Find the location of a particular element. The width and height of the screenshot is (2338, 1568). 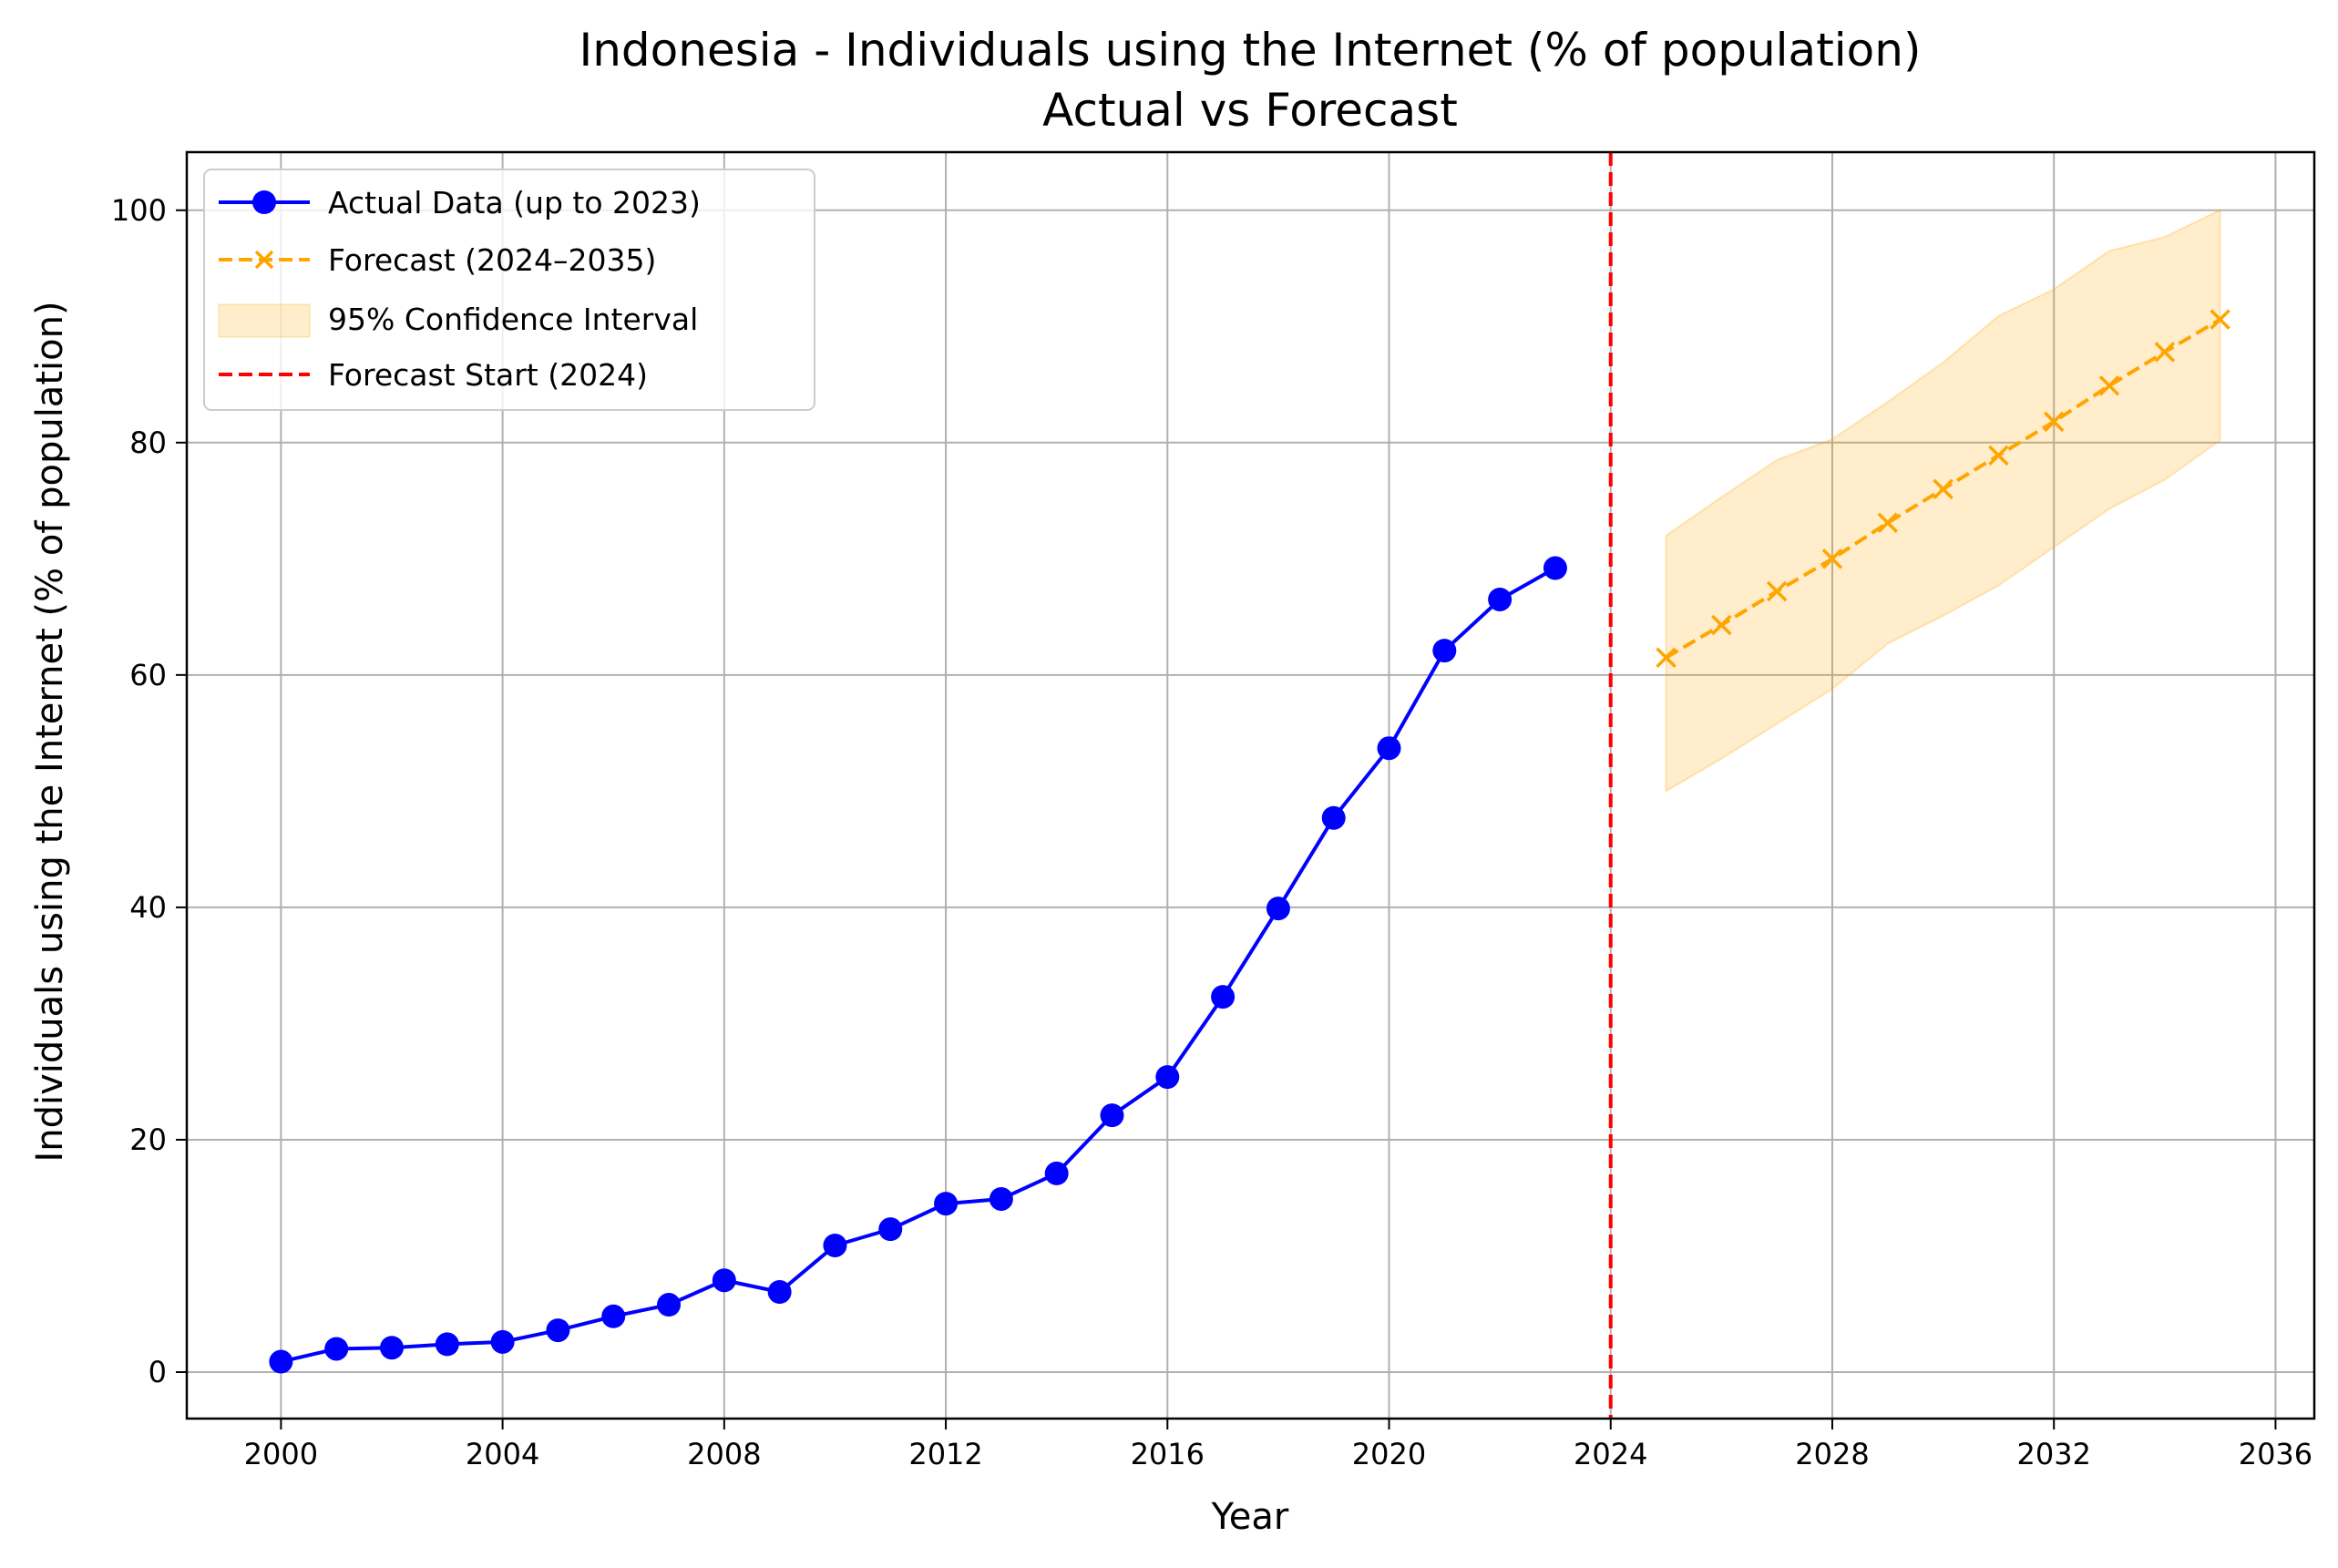

x-tick-label: 2036 is located at coordinates (2275, 1454).